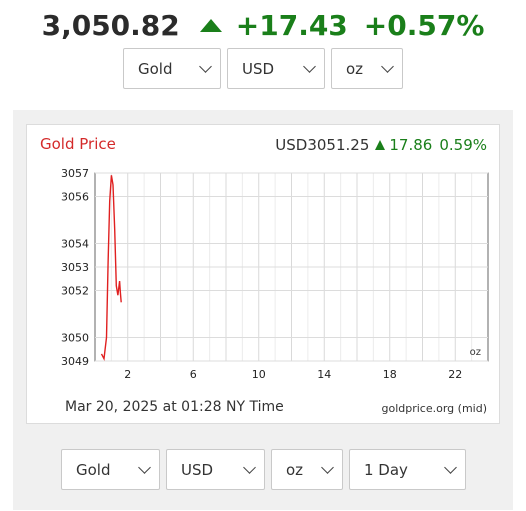  I want to click on price-change: +17.43, so click(291, 25).